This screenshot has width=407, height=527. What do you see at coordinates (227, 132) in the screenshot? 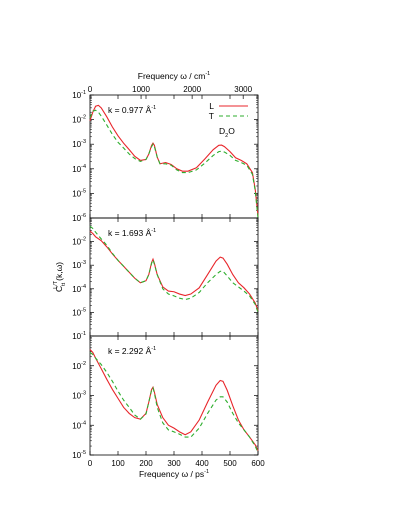
I see `legend-d2o-label: D2O` at bounding box center [227, 132].